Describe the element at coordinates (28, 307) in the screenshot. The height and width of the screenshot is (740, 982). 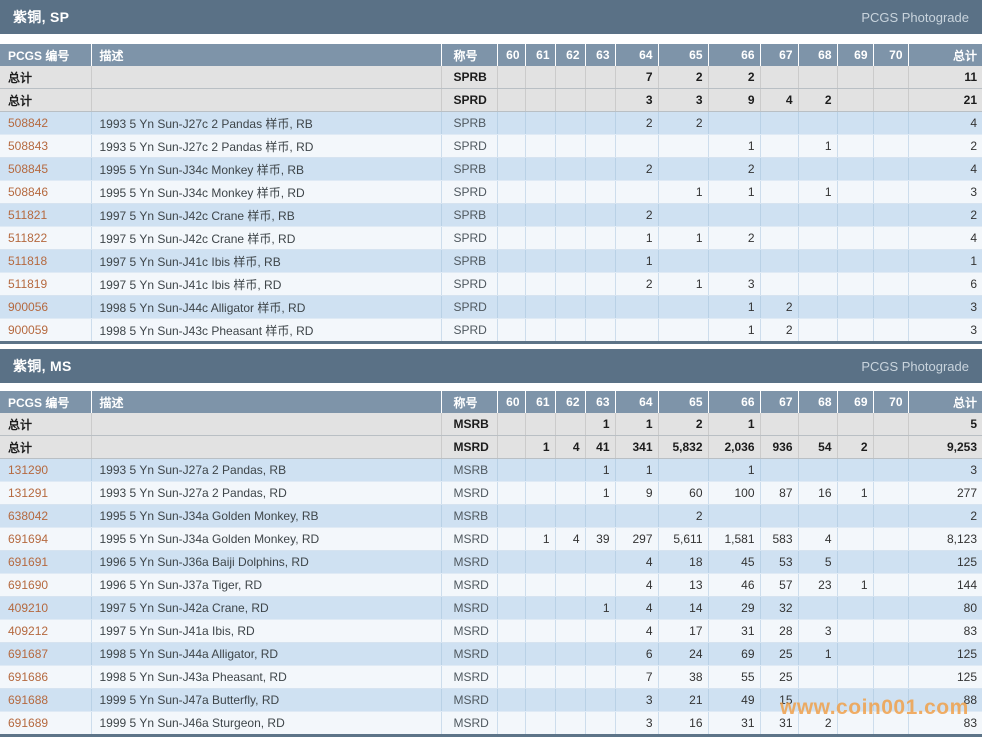
I see `pcgs-number-link: 900056` at that location.